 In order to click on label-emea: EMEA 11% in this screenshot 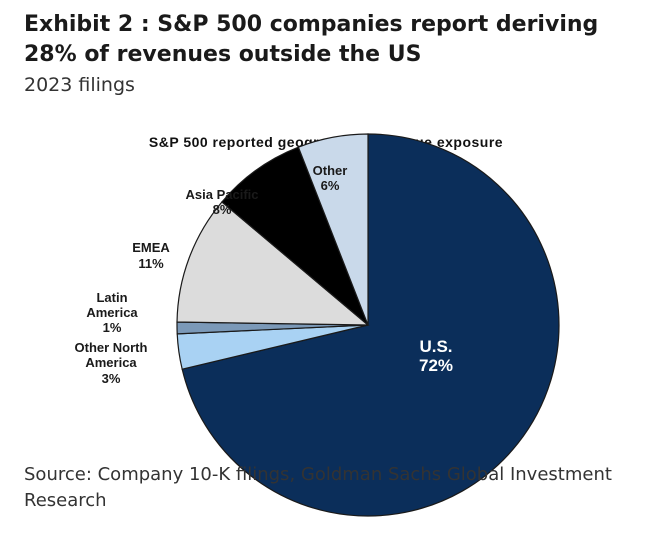, I will do `click(151, 255)`.